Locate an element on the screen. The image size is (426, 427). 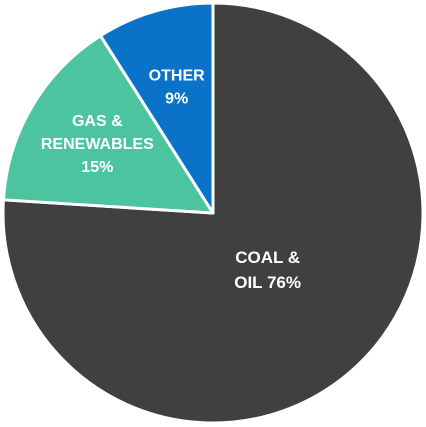
slice-label-other: 9% is located at coordinates (176, 99).